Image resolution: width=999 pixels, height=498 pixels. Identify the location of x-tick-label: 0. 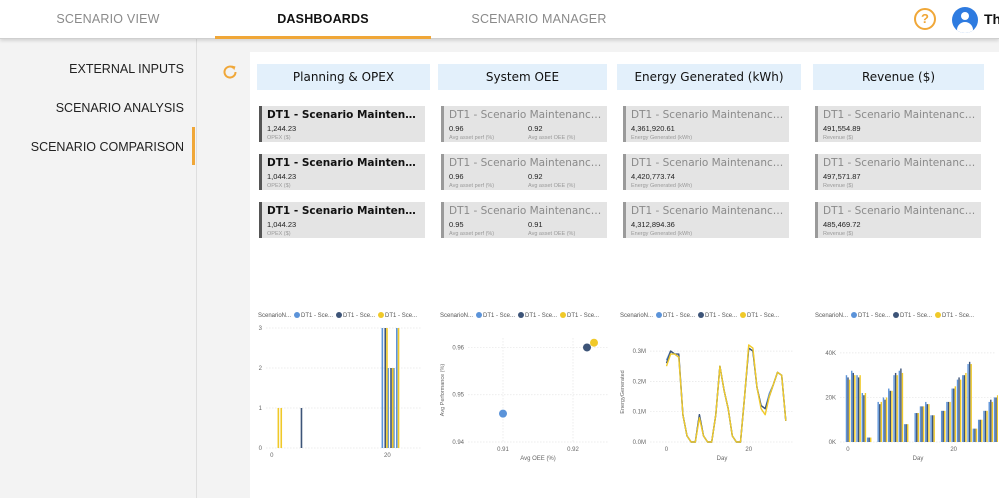
(848, 450).